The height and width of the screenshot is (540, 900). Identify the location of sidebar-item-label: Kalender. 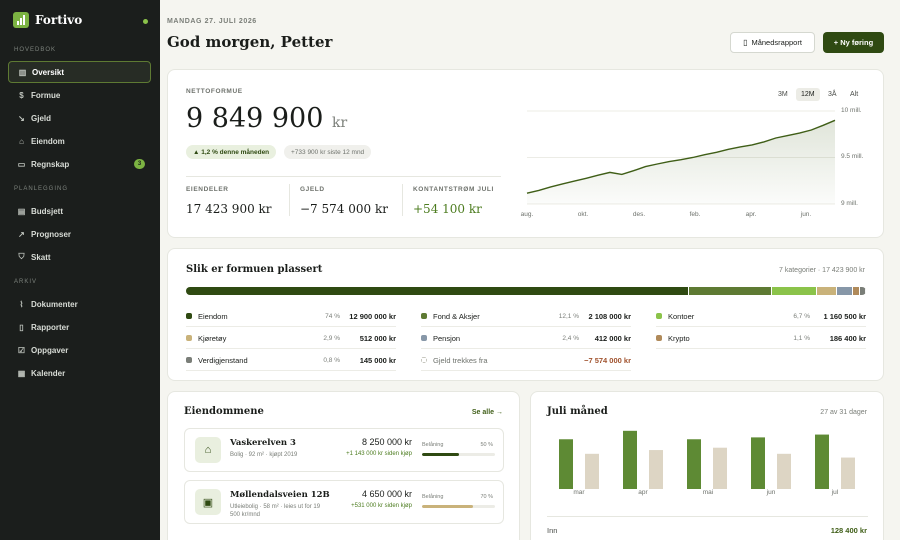
(48, 373).